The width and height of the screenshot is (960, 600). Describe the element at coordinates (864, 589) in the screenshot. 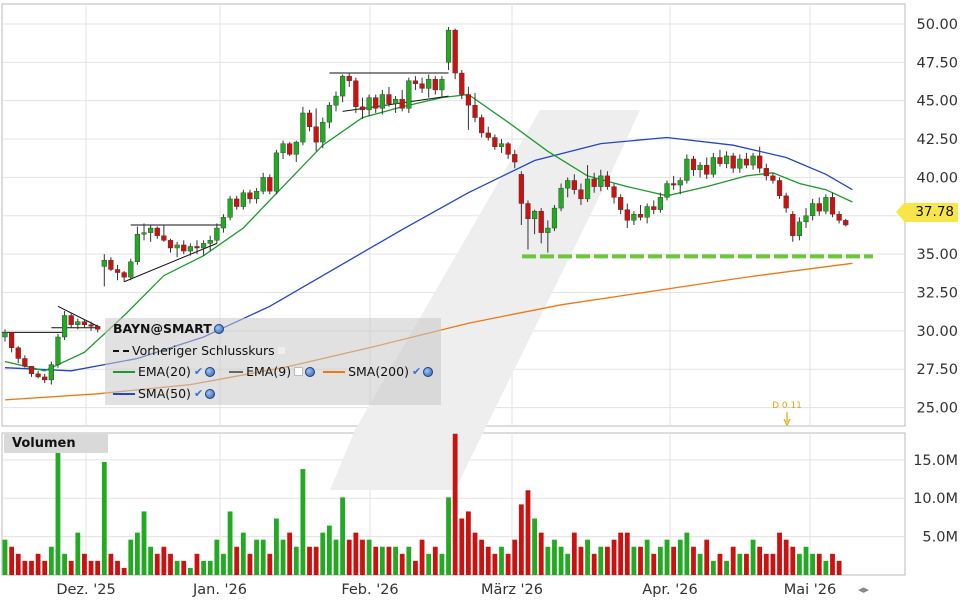

I see `scroll-arrow-icon: ◂▸` at that location.